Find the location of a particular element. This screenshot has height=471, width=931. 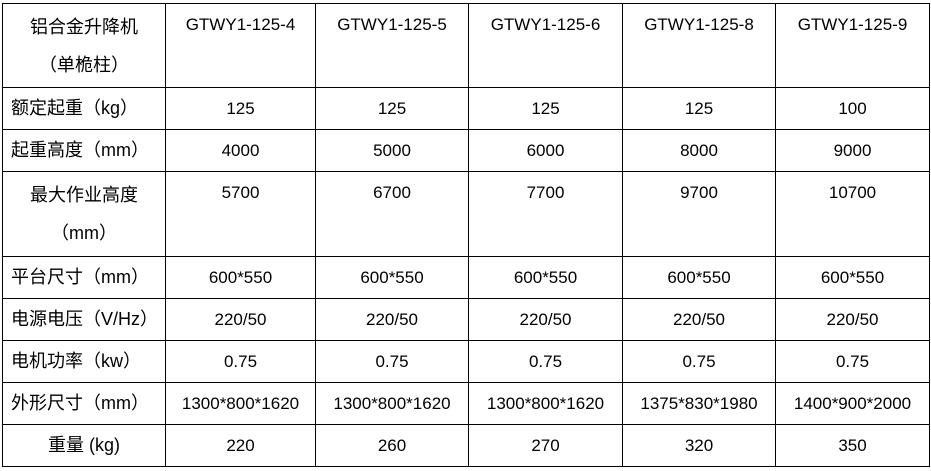

spec-value: 1375*830*1980 is located at coordinates (699, 403).